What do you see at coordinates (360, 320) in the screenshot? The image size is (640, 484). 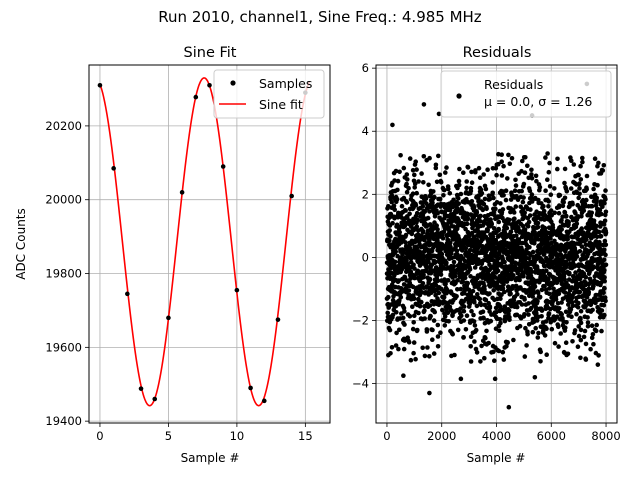 I see `residuals-ytick-label: −2` at bounding box center [360, 320].